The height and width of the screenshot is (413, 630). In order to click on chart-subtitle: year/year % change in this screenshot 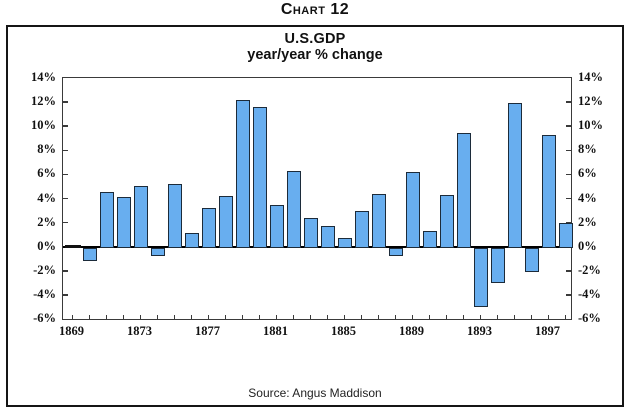, I will do `click(315, 55)`.